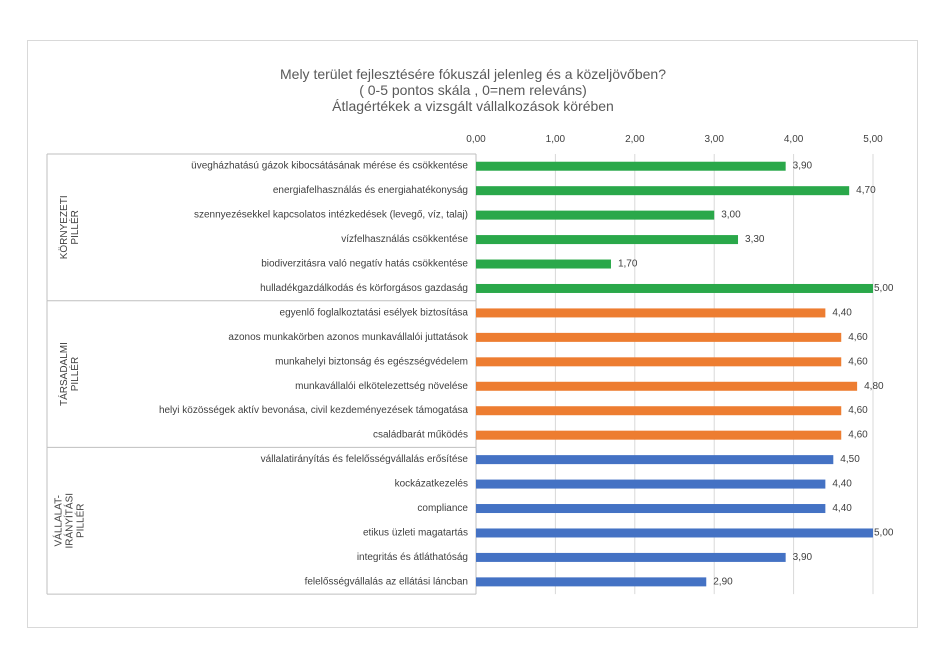  Describe the element at coordinates (874, 386) in the screenshot. I see `data-label: 4,80` at that location.